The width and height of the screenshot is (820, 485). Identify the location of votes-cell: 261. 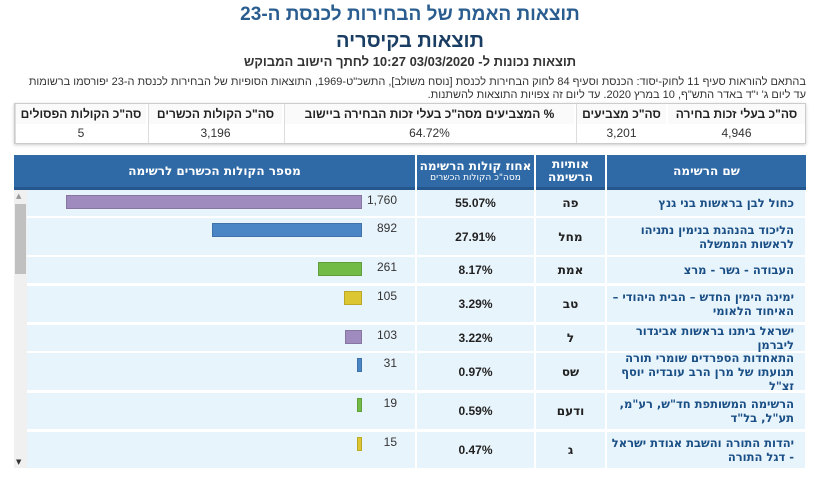
(221, 270).